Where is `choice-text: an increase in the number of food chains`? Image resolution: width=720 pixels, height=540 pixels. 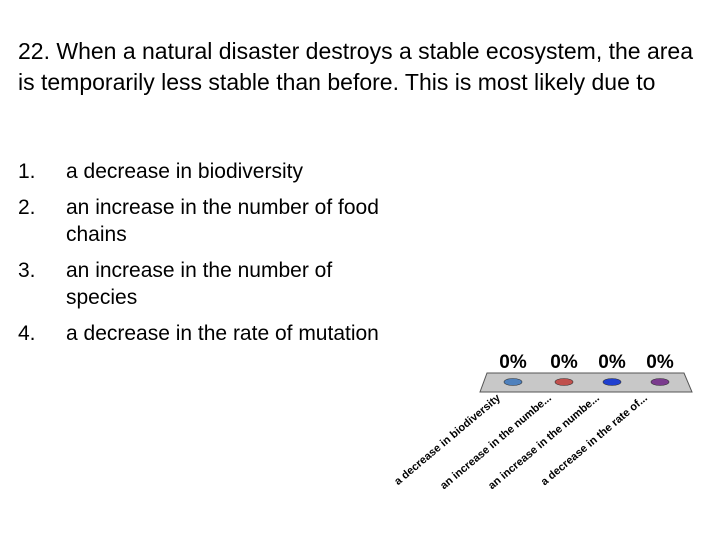 choice-text: an increase in the number of food chains is located at coordinates (222, 221).